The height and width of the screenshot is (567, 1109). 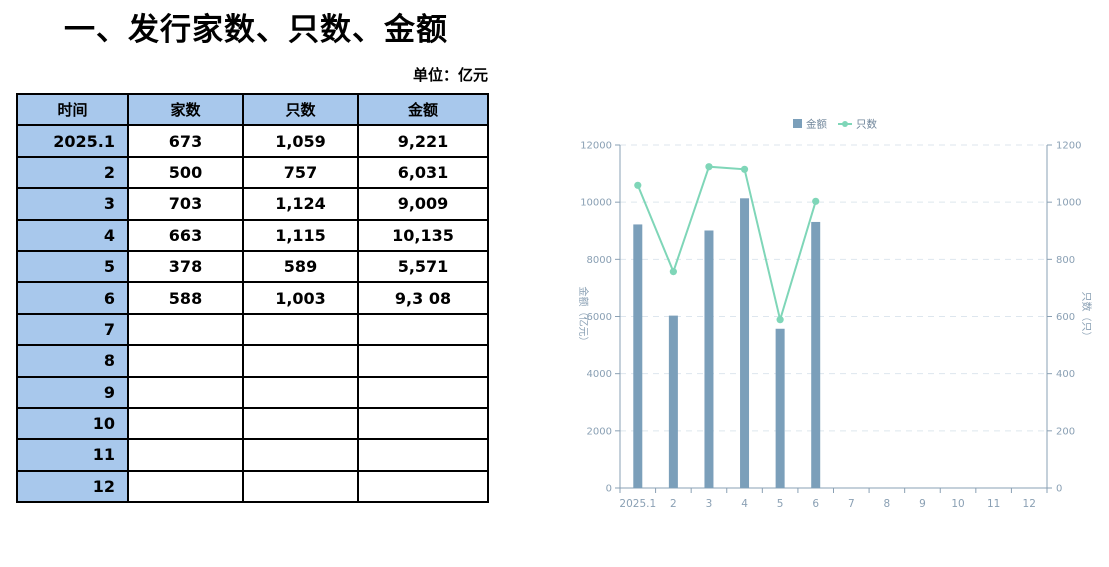 I want to click on cell-amount: 9,3 08, so click(x=423, y=298).